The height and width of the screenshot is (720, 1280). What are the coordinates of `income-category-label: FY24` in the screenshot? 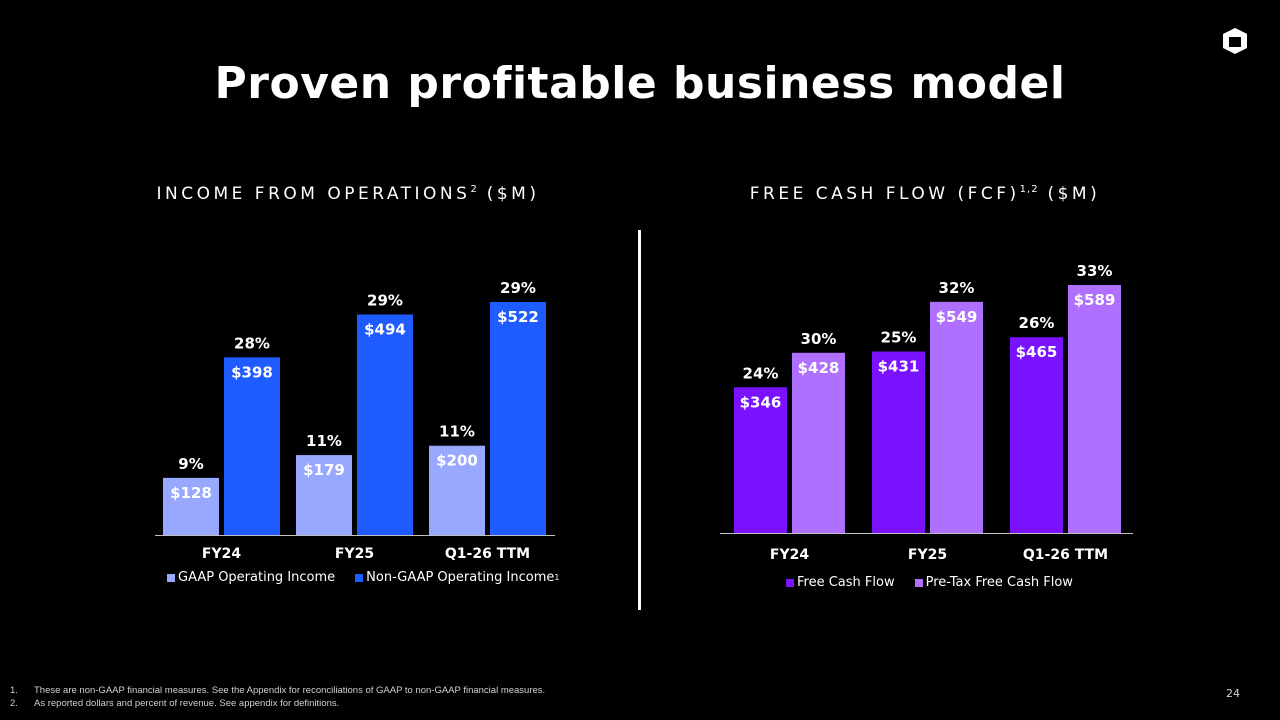 It's located at (221, 554).